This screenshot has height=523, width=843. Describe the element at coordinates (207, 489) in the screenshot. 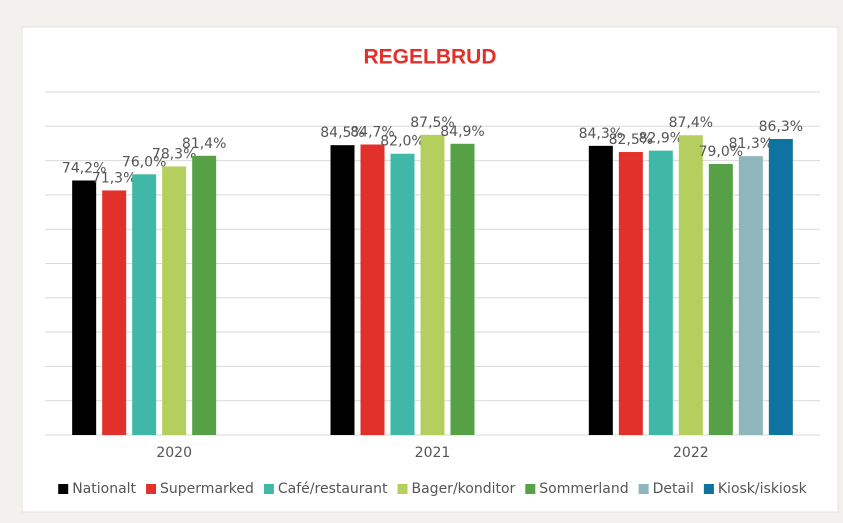

I see `legend-label: Supermarked` at that location.